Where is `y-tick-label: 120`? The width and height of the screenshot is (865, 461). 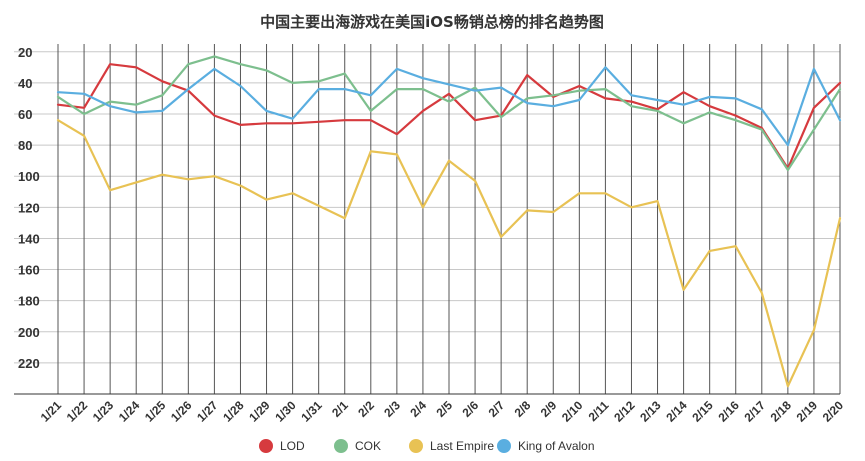 y-tick-label: 120 is located at coordinates (29, 207).